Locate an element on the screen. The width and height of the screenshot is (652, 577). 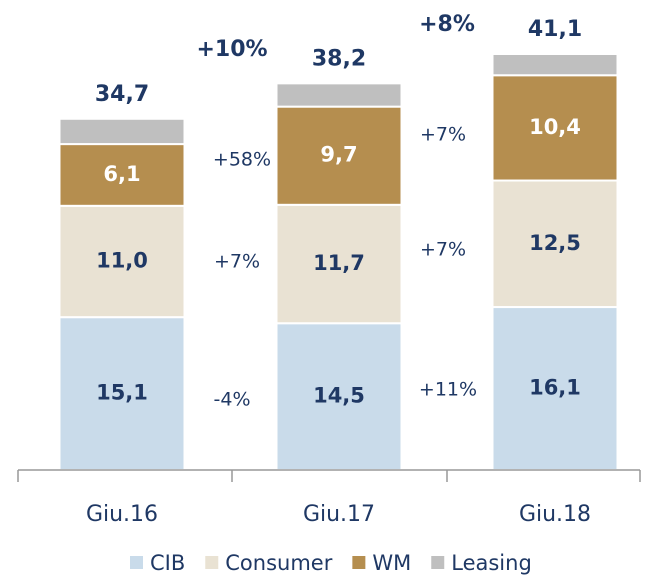
legend-label: Leasing is located at coordinates (491, 563).